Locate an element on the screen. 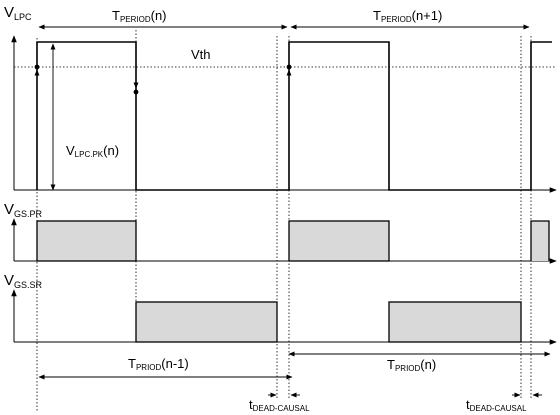 The image size is (560, 415). vlpc-pk-label: VLPC.PK(n) is located at coordinates (92, 151).